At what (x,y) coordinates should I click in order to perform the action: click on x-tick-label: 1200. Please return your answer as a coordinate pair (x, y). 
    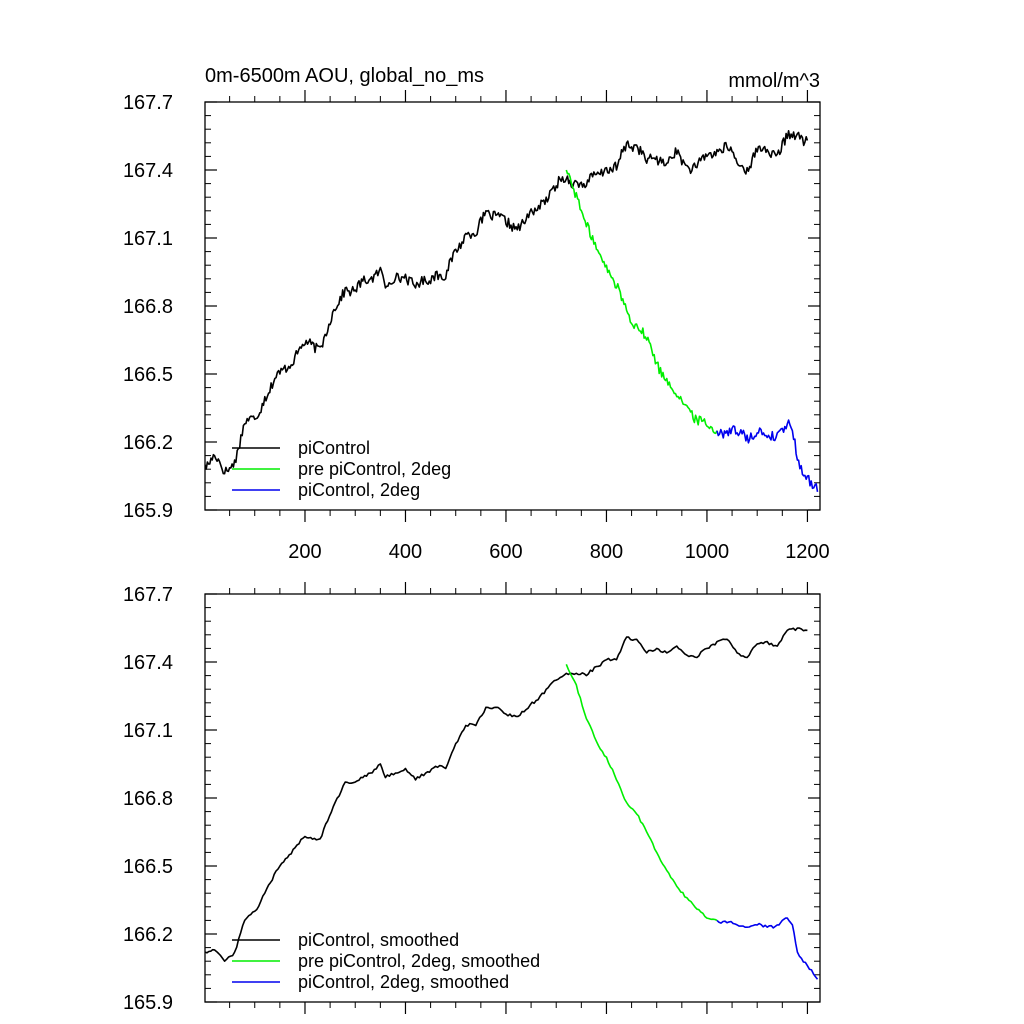
    Looking at the image, I should click on (807, 552).